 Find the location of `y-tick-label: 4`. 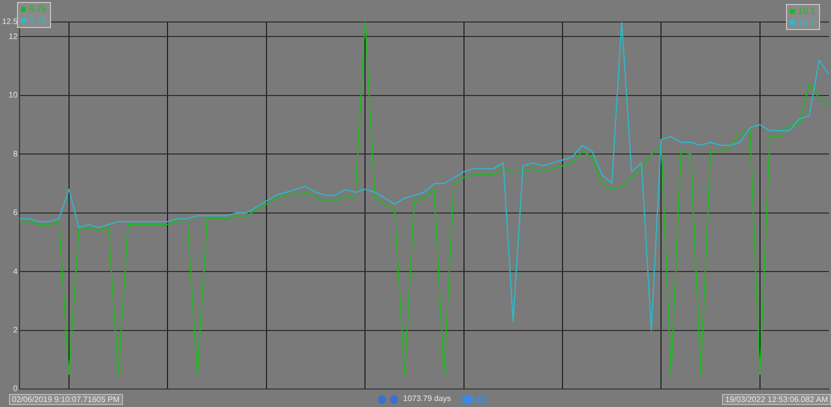

y-tick-label: 4 is located at coordinates (15, 271).